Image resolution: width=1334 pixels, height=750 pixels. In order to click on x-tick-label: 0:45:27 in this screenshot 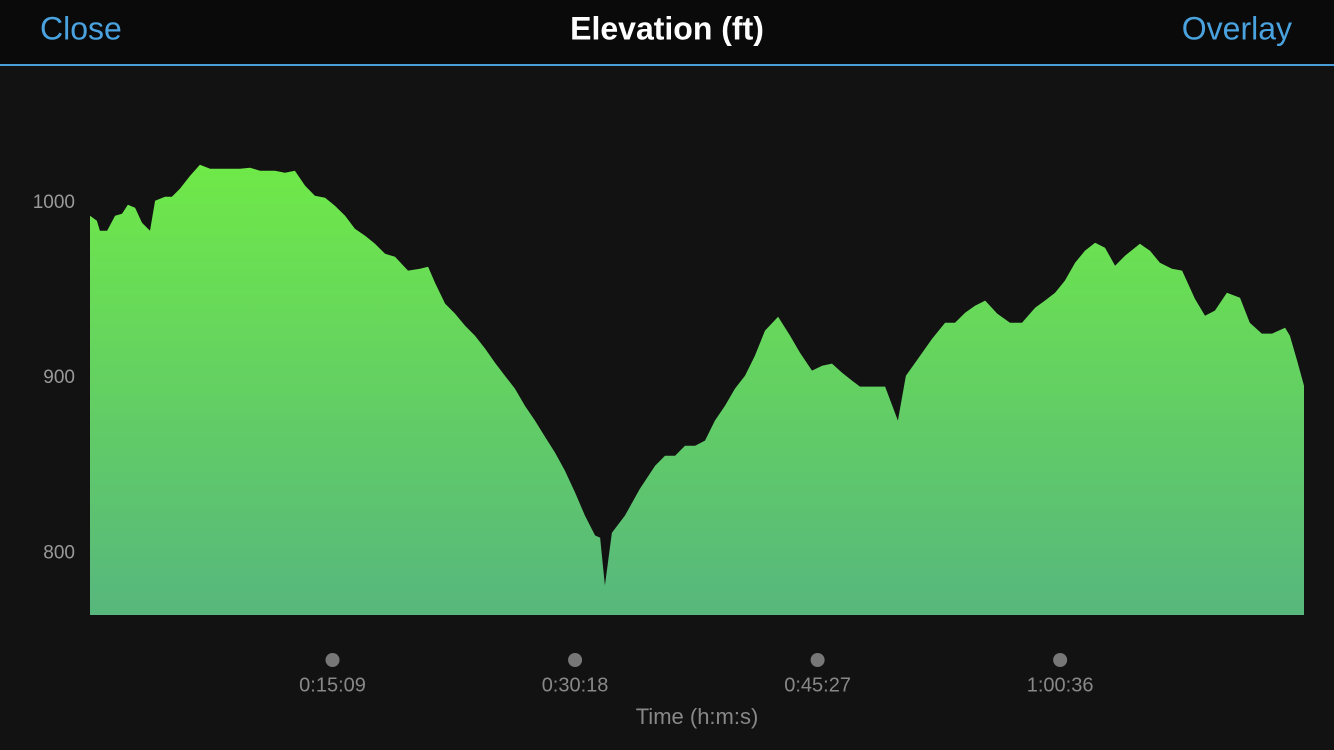, I will do `click(817, 685)`.